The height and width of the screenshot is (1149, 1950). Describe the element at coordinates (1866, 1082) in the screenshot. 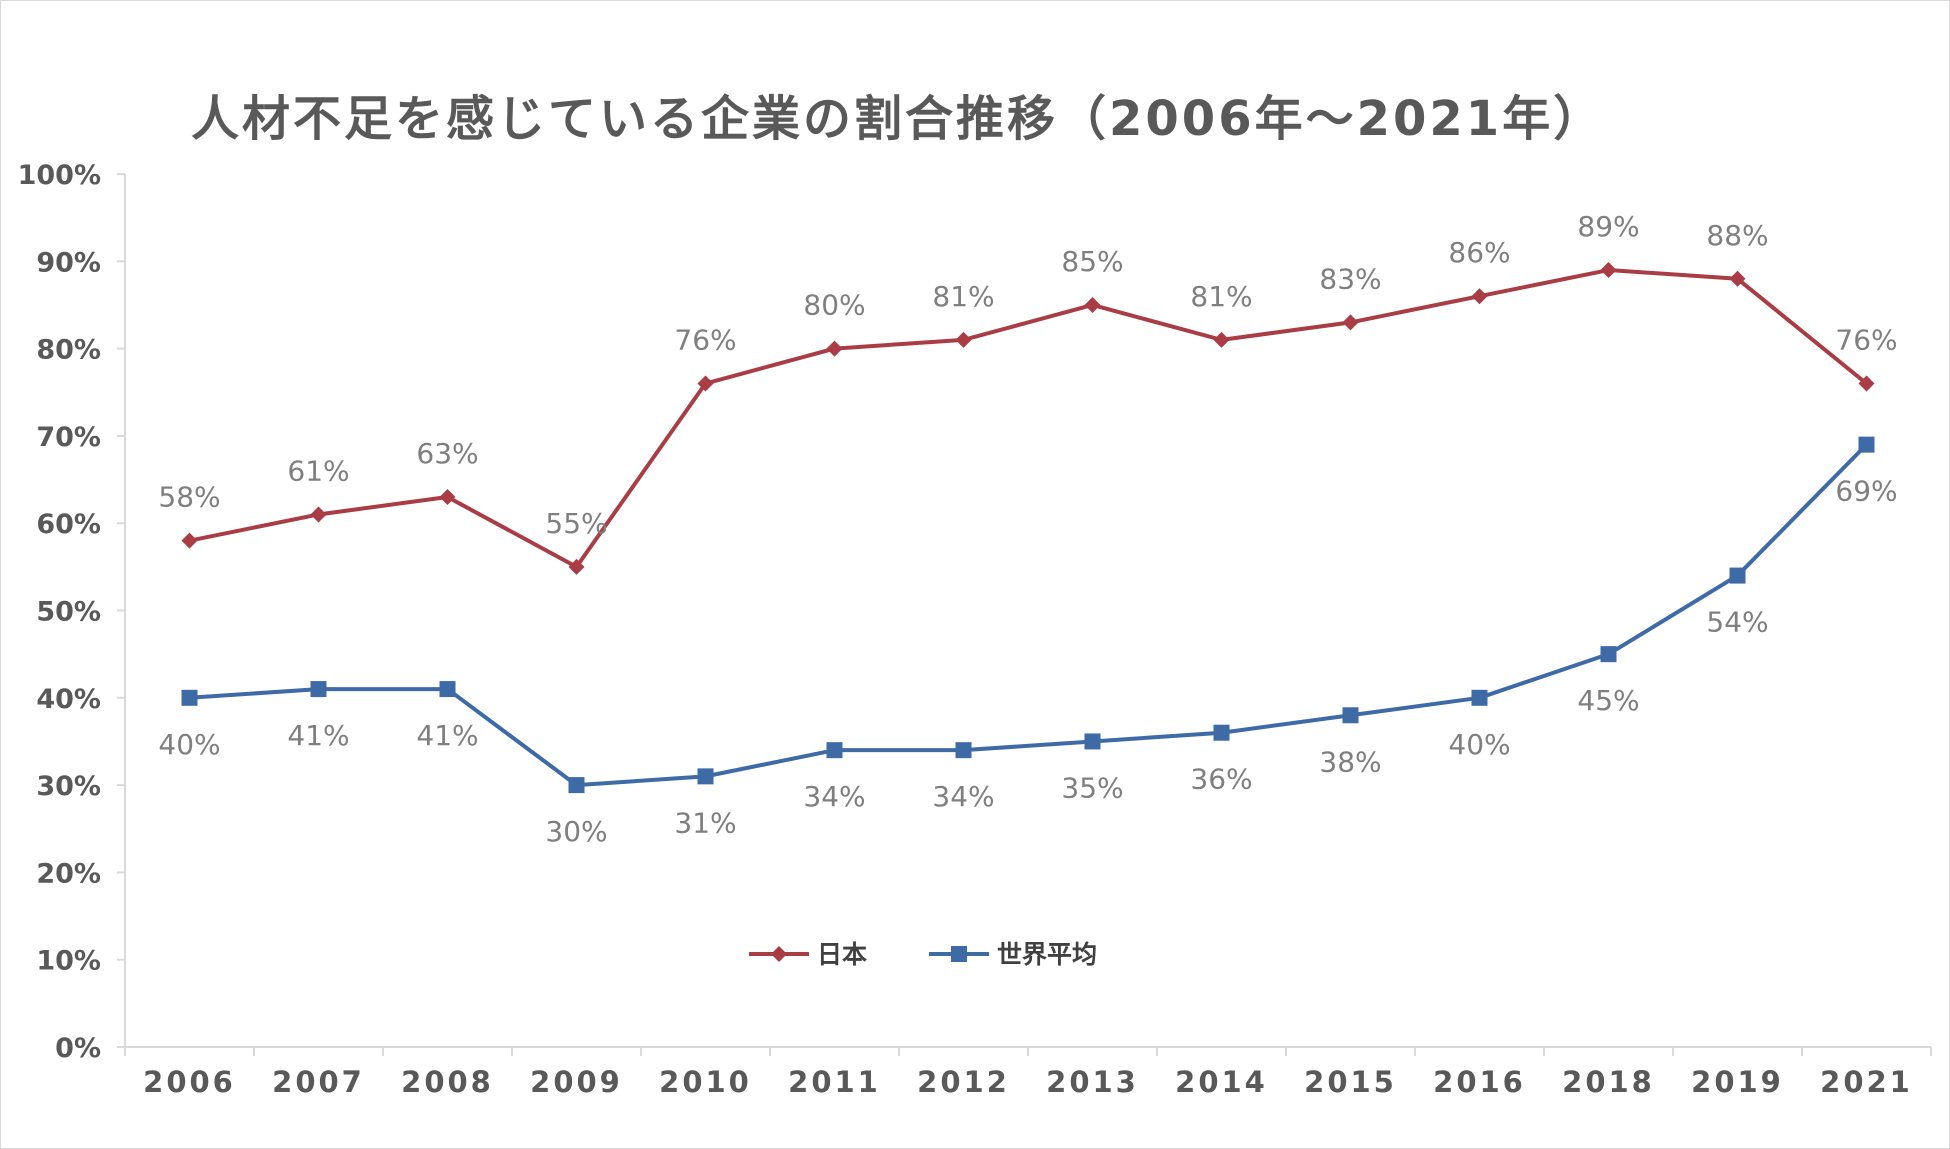

I see `x-tick-label: 2021` at that location.